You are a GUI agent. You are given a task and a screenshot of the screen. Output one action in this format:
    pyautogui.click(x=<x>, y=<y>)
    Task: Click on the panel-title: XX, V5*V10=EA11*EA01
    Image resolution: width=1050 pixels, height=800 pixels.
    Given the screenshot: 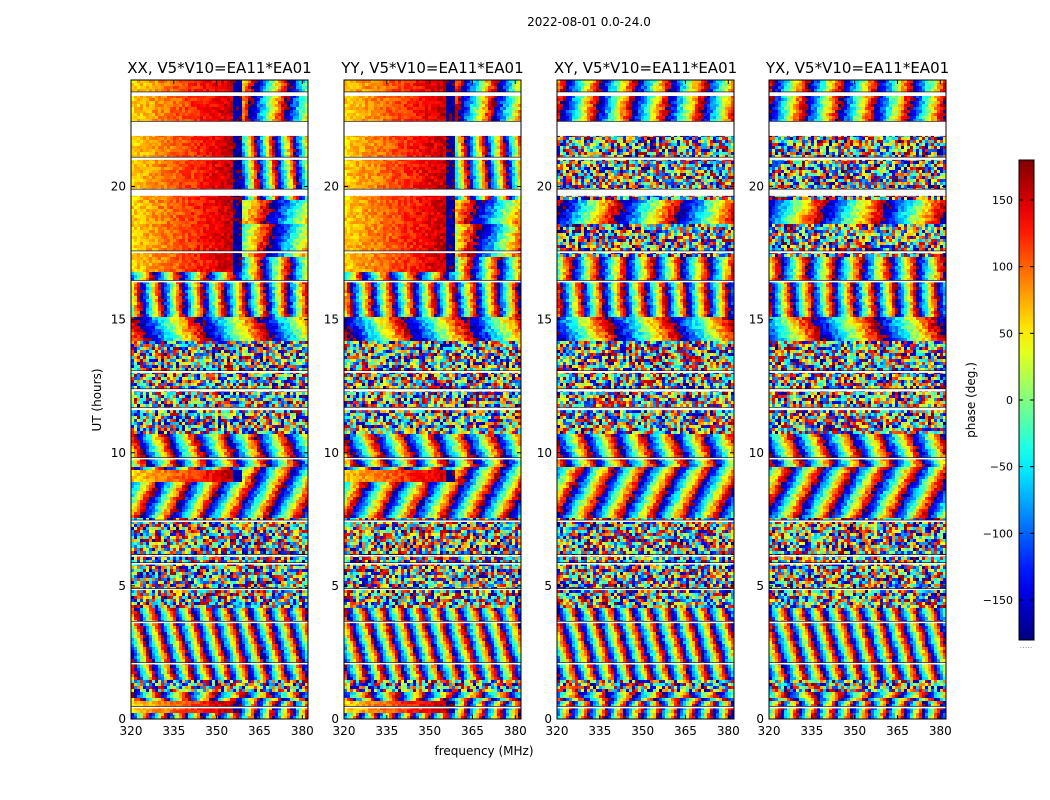 What is the action you would take?
    pyautogui.click(x=219, y=68)
    